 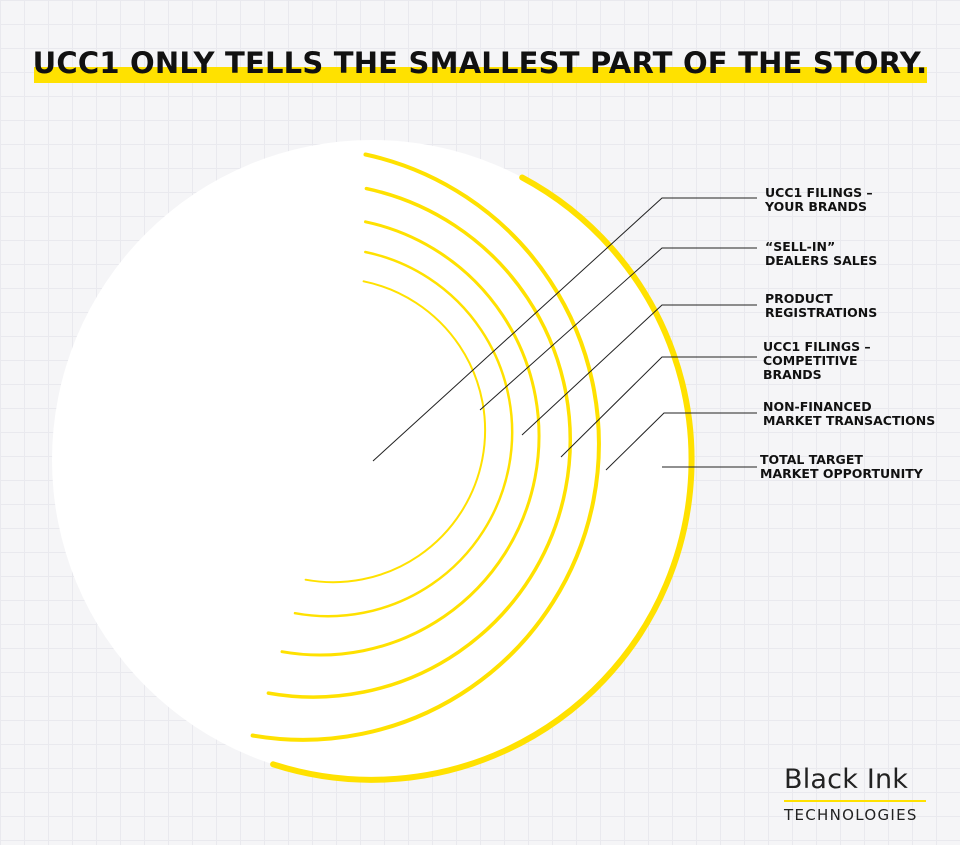 What do you see at coordinates (819, 199) in the screenshot?
I see `layer-label-1: UCC1 FILINGS – YOUR BRANDS` at bounding box center [819, 199].